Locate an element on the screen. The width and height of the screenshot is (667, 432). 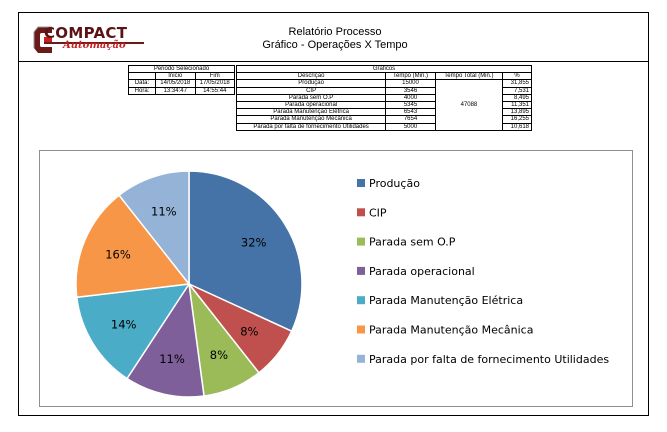
col-header: Descrição is located at coordinates (311, 76).